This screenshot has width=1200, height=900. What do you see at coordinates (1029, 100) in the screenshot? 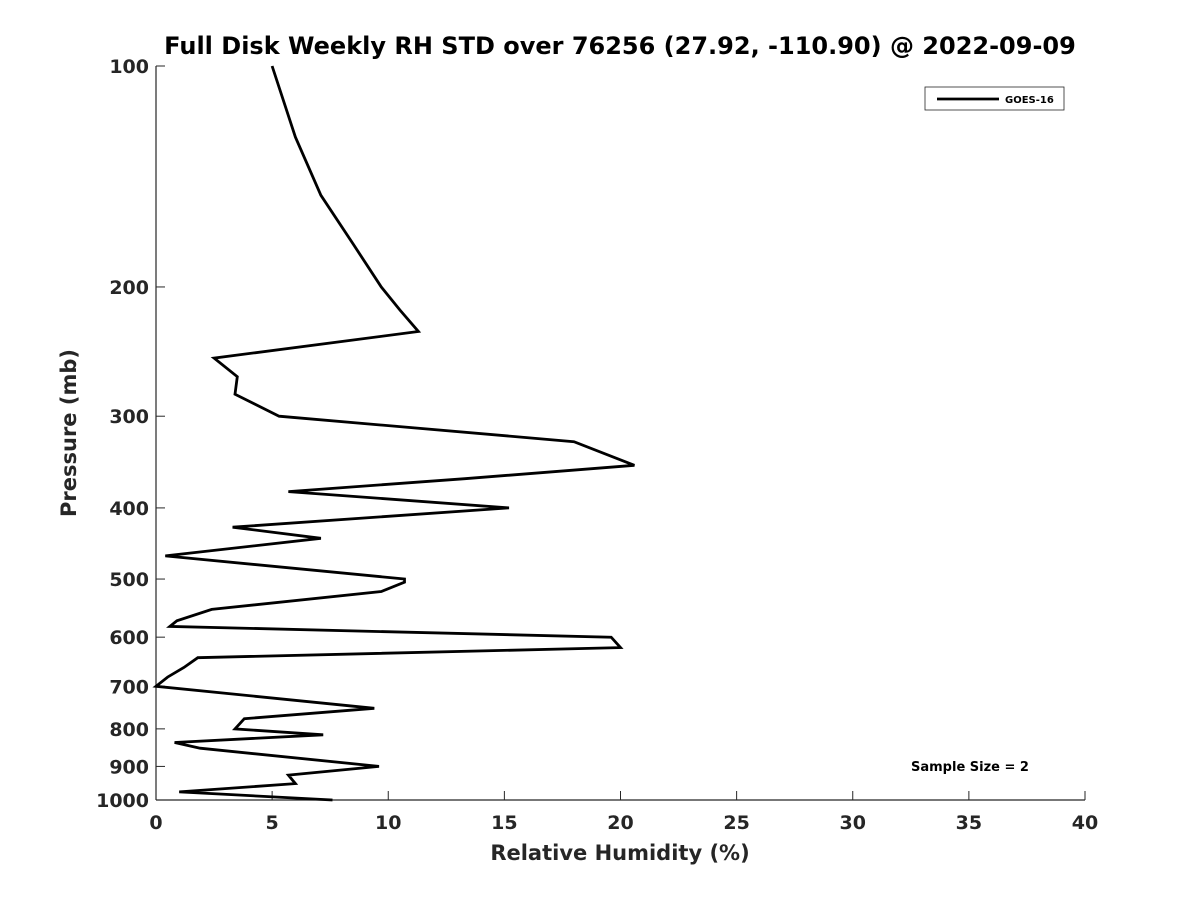
I see `legend-entry-goes-16: GOES-16` at bounding box center [1029, 100].